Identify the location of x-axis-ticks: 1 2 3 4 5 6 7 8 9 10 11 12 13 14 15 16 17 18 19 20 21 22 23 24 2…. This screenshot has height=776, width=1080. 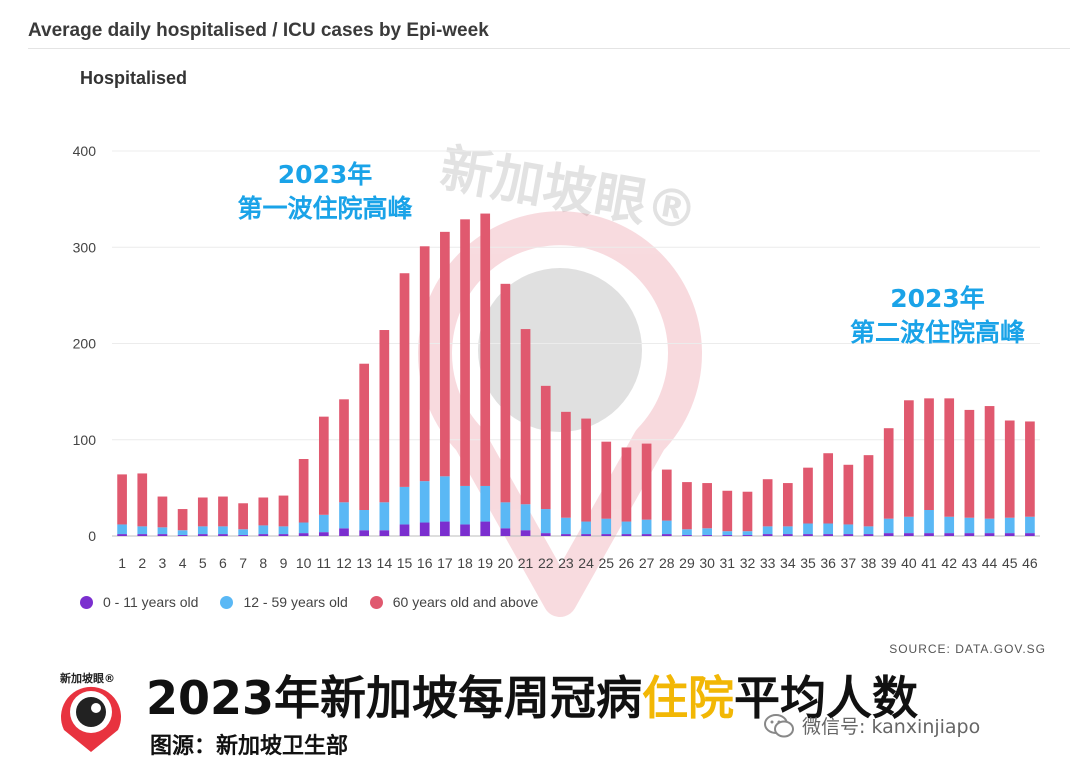
(578, 563).